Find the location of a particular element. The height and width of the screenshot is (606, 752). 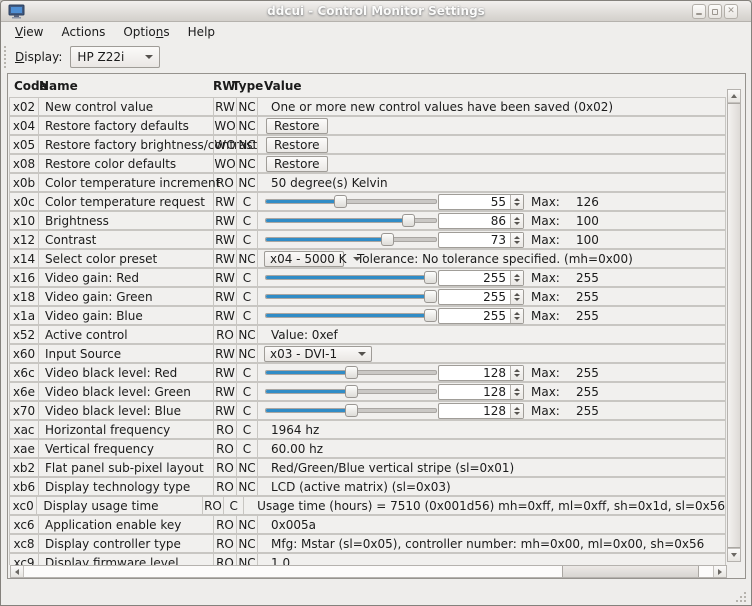

resize-grip is located at coordinates (740, 596).